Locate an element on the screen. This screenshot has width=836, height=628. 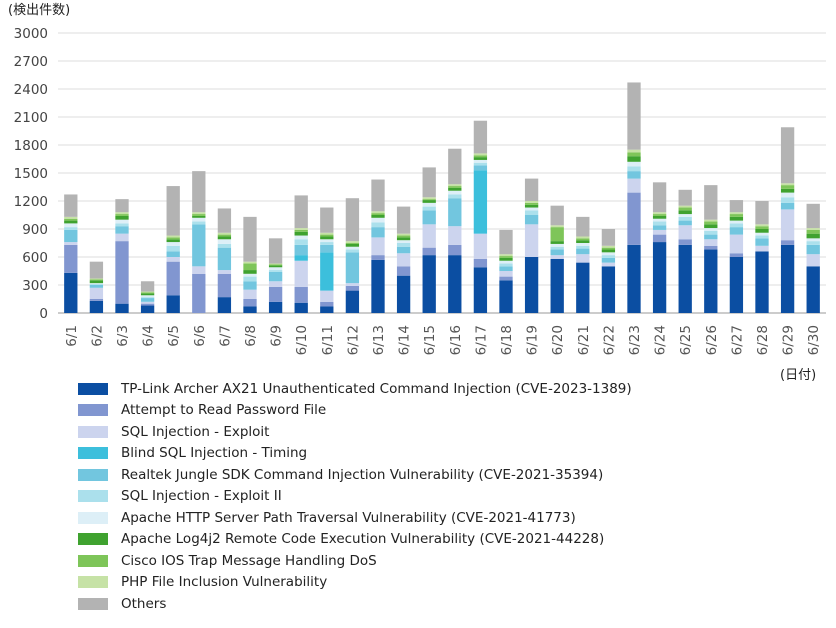
x-tick-label: 6/13 is located at coordinates (379, 340).